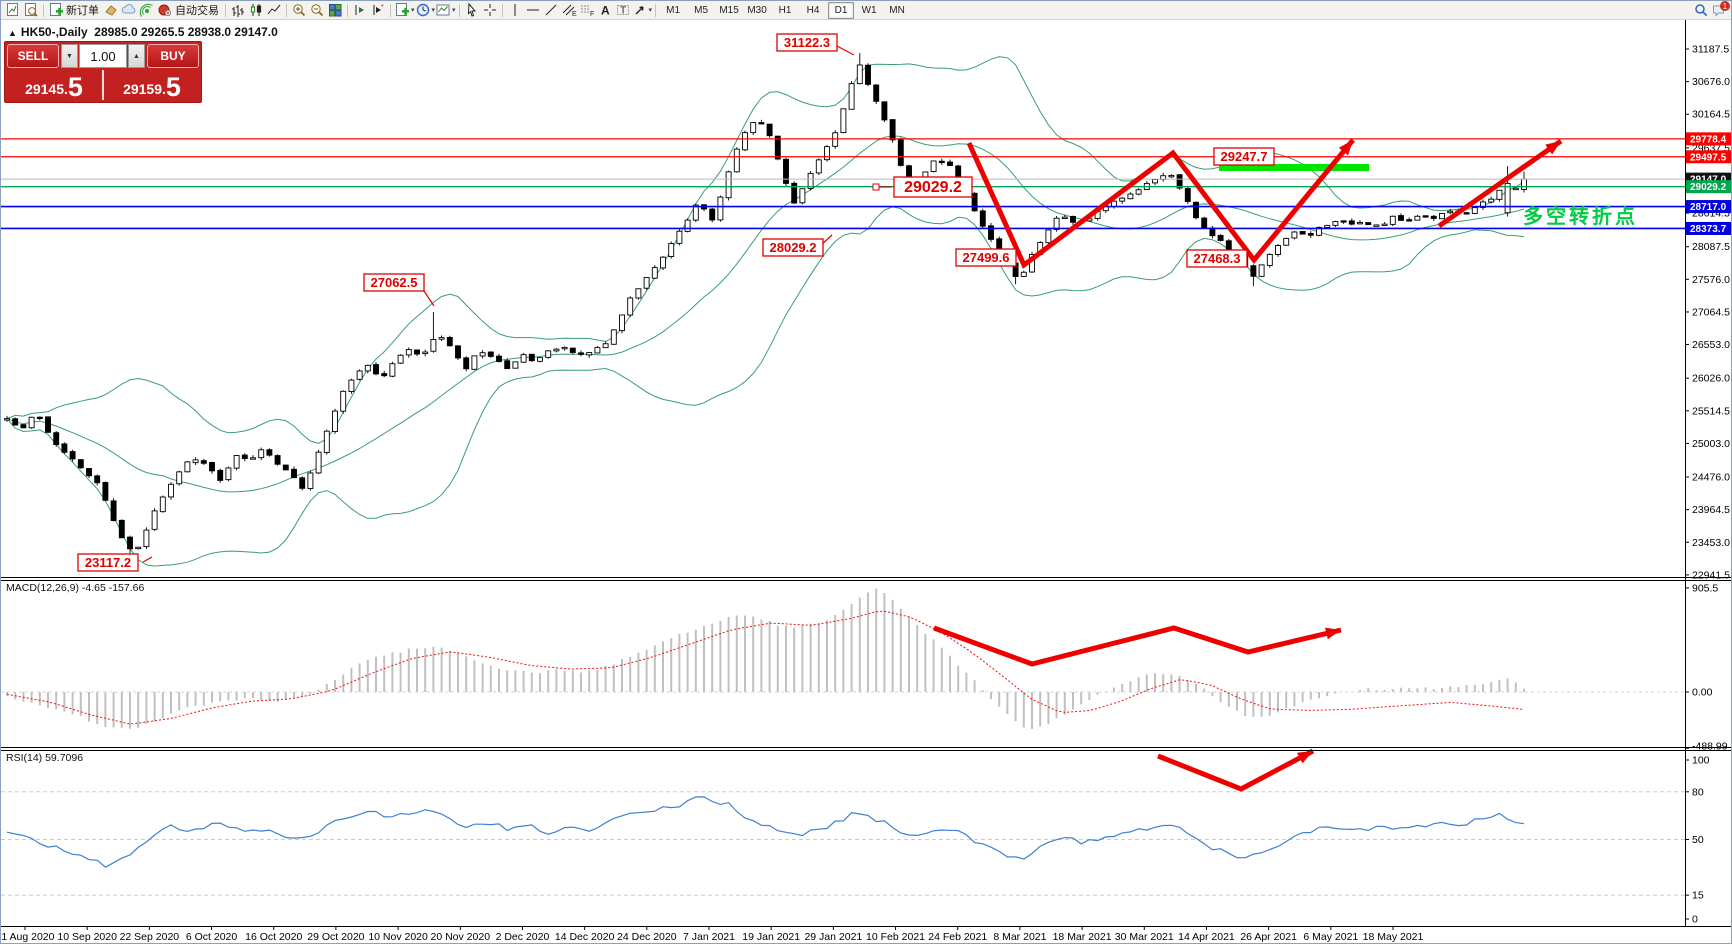 The image size is (1732, 944). What do you see at coordinates (642, 10) in the screenshot?
I see `arrow-tools-button: ▾` at bounding box center [642, 10].